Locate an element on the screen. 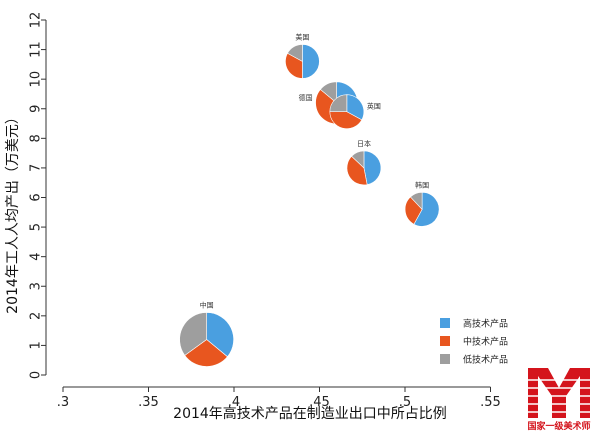  x-tick-label: .45 is located at coordinates (319, 402).